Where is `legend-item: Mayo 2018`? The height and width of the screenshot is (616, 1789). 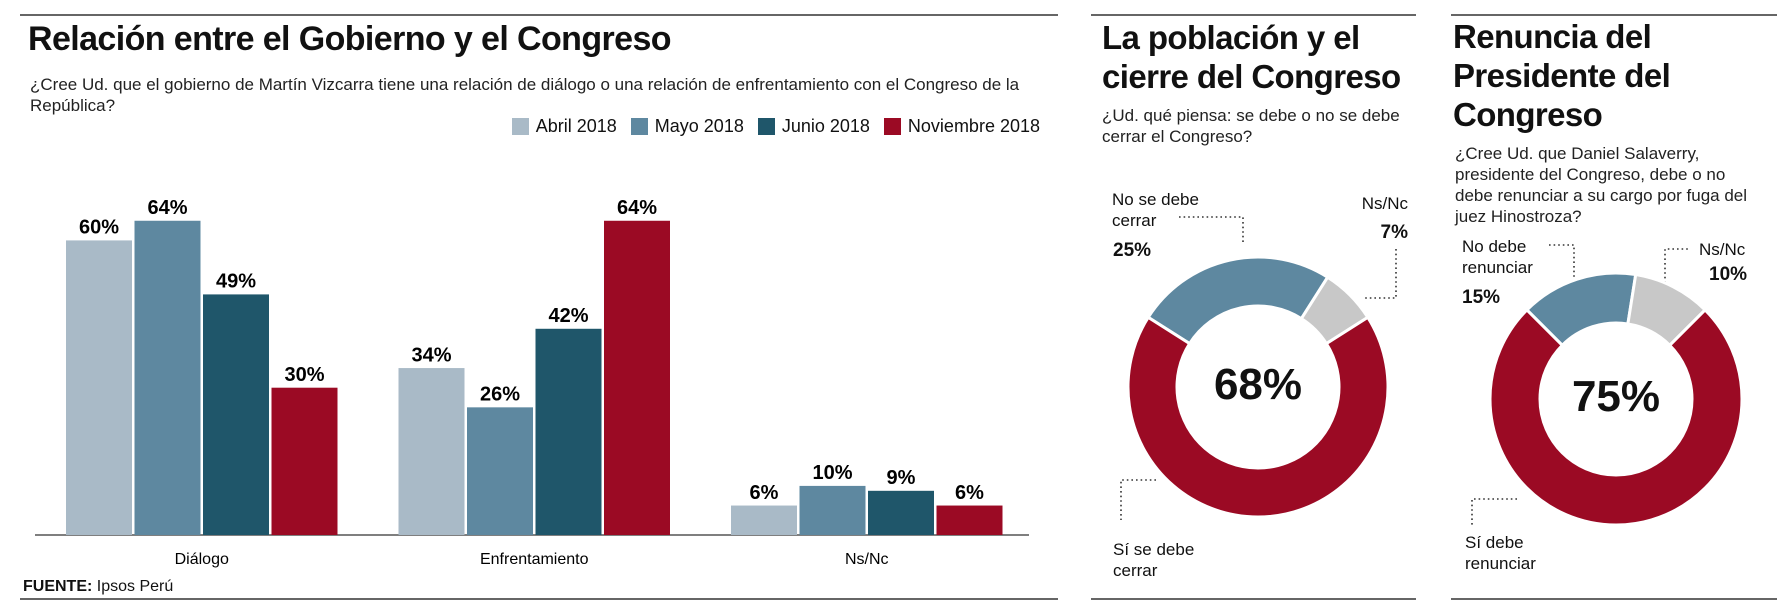
legend-item: Mayo 2018 is located at coordinates (687, 126).